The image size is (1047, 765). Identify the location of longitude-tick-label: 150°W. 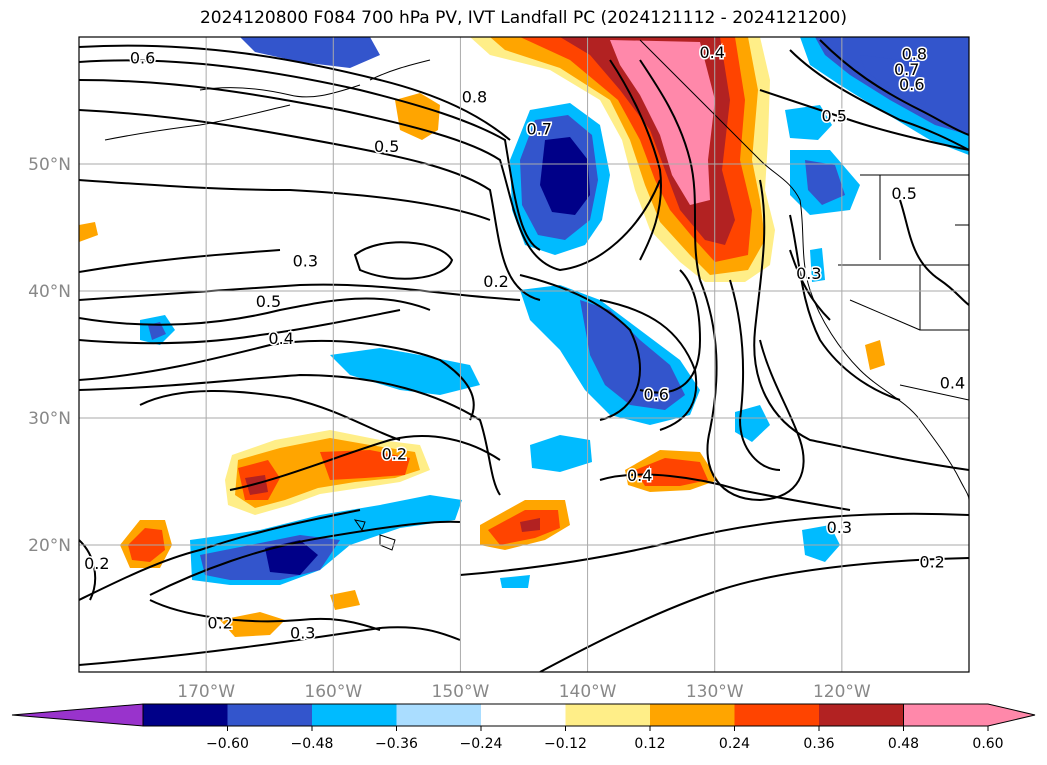
(461, 692).